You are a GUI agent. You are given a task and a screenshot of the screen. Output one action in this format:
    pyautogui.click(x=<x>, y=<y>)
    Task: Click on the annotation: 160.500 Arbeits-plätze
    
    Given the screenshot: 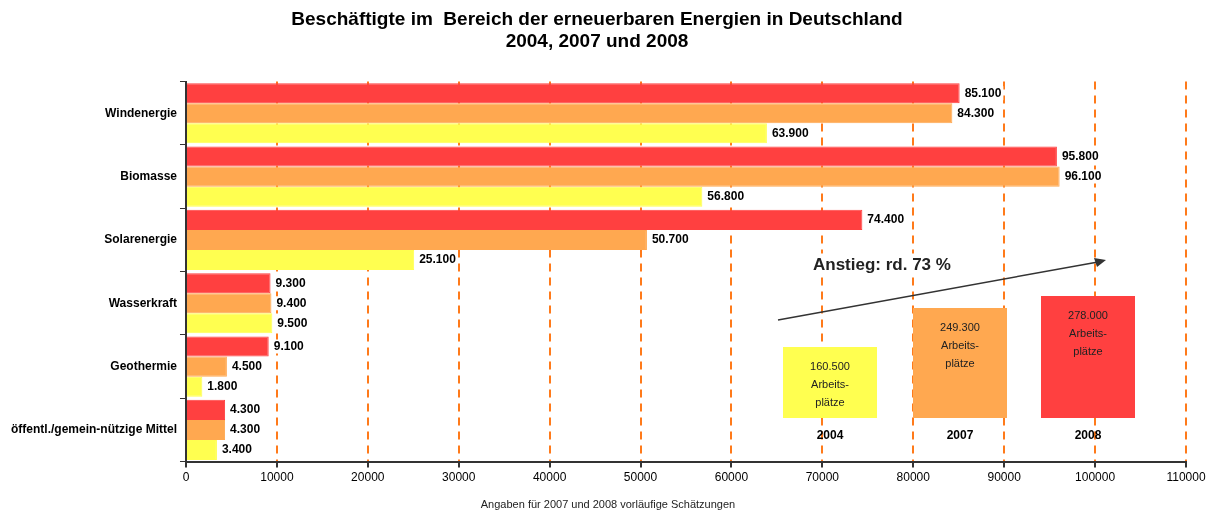 What is the action you would take?
    pyautogui.click(x=830, y=384)
    